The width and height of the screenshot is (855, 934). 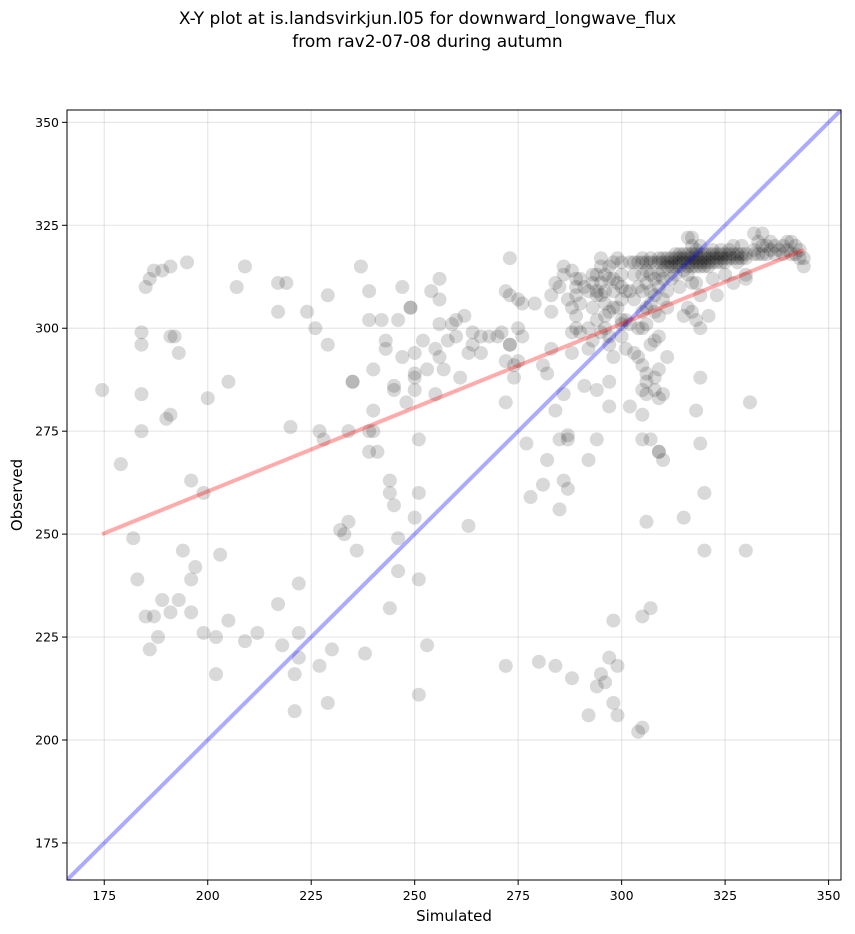 What do you see at coordinates (208, 895) in the screenshot?
I see `x-tick-label: 200` at bounding box center [208, 895].